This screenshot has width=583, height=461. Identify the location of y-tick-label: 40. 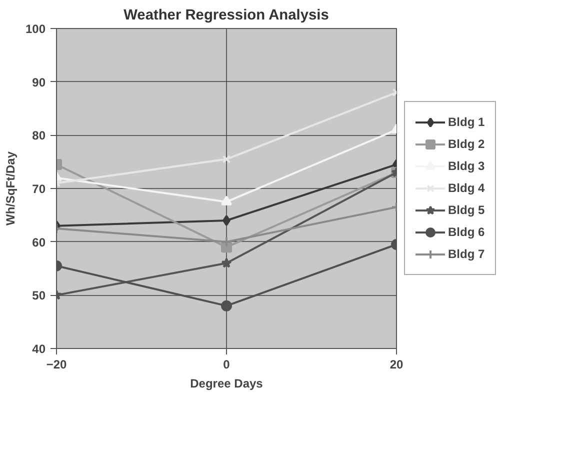
(39, 349).